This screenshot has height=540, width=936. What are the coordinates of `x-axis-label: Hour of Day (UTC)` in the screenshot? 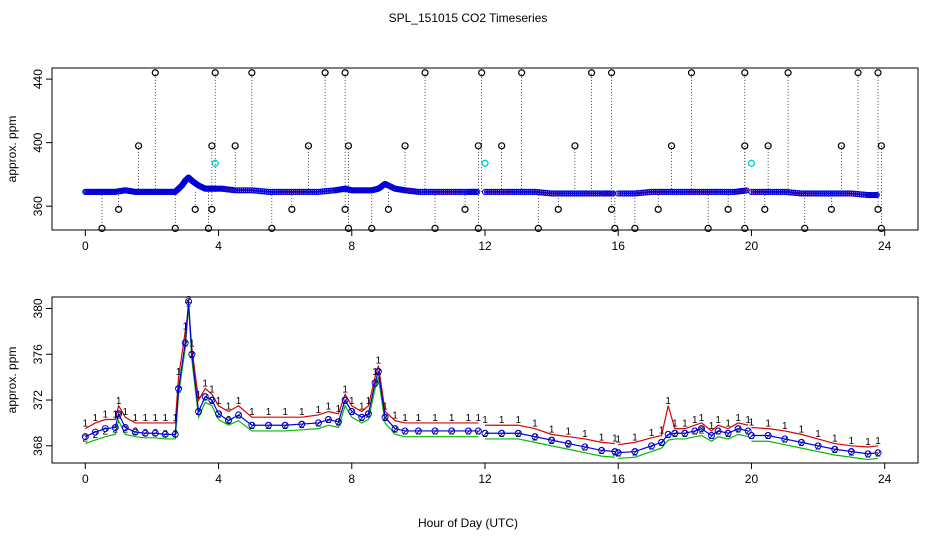 It's located at (468, 523).